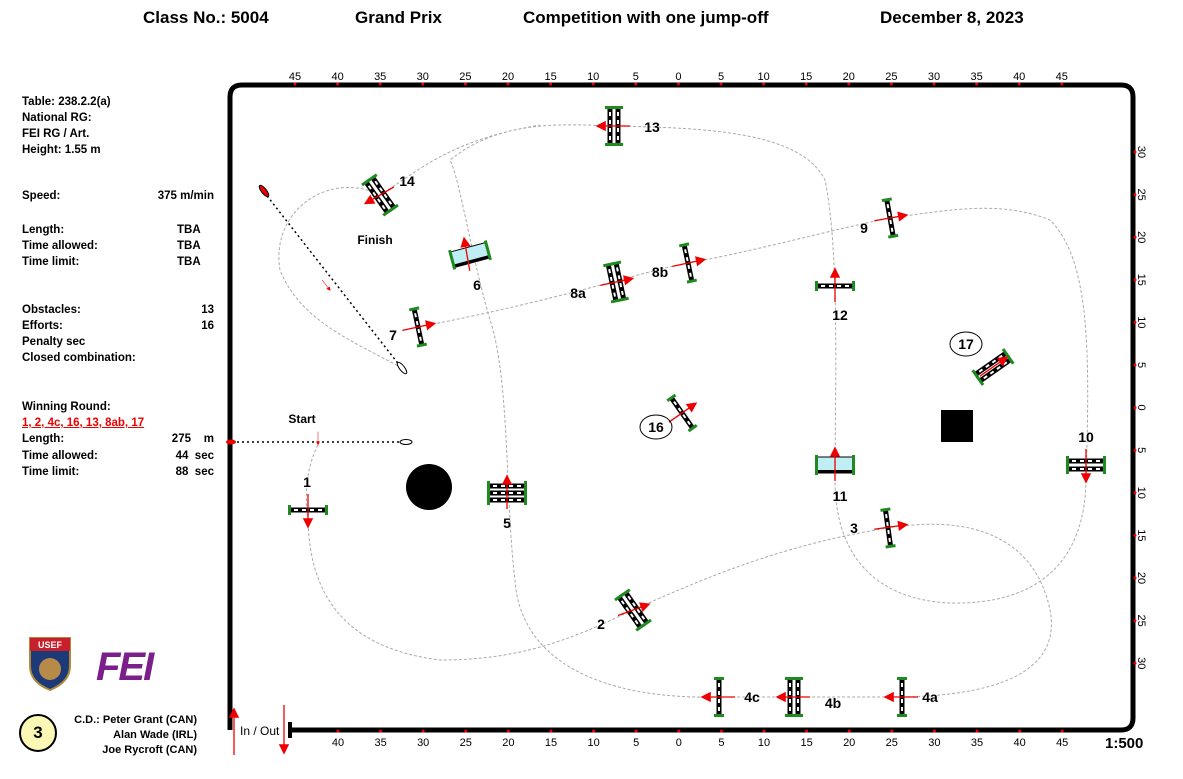 The height and width of the screenshot is (779, 1183). What do you see at coordinates (185, 196) in the screenshot?
I see `speed-value: 375 m/min` at bounding box center [185, 196].